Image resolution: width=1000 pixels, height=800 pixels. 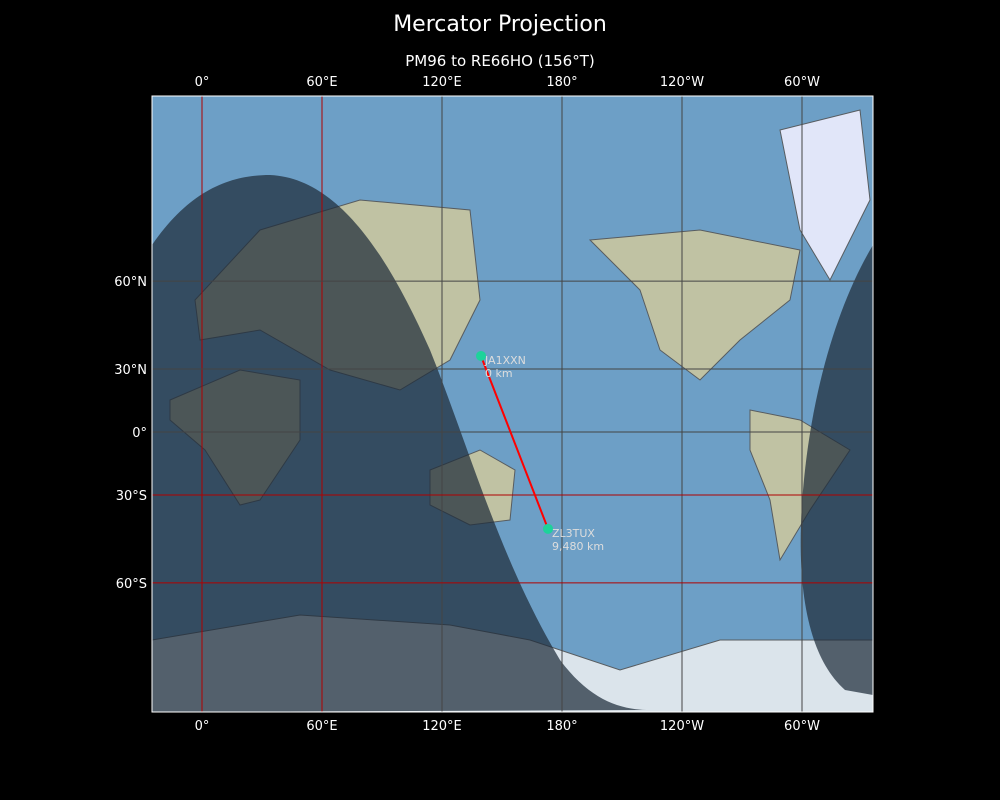 What do you see at coordinates (130, 282) in the screenshot?
I see `lat-tick-label: 60°N` at bounding box center [130, 282].